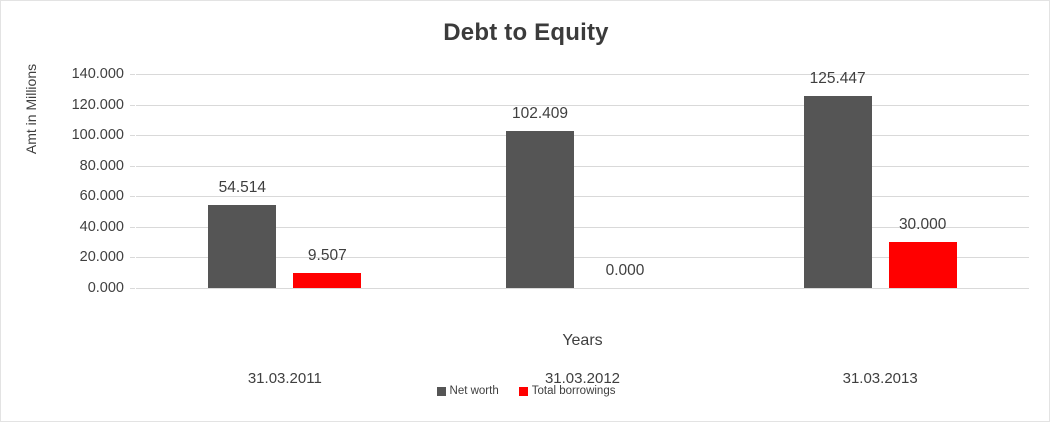  What do you see at coordinates (97, 74) in the screenshot?
I see `y-axis-tick-label: 140.000` at bounding box center [97, 74].